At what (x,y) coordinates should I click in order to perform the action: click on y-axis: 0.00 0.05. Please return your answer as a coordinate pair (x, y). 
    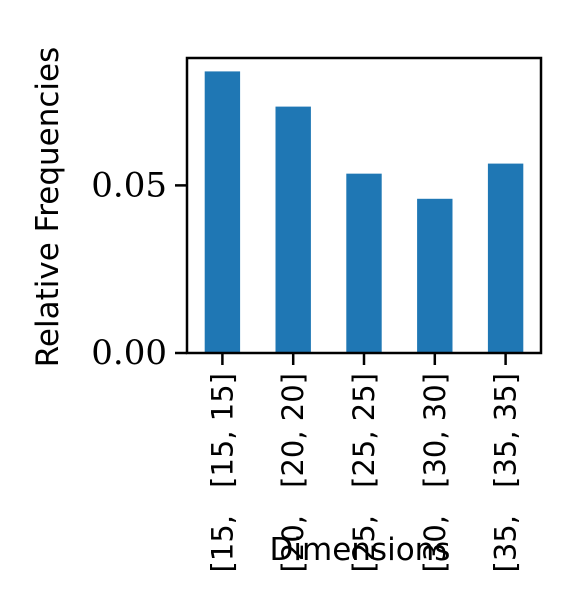
    Looking at the image, I should click on (139, 269).